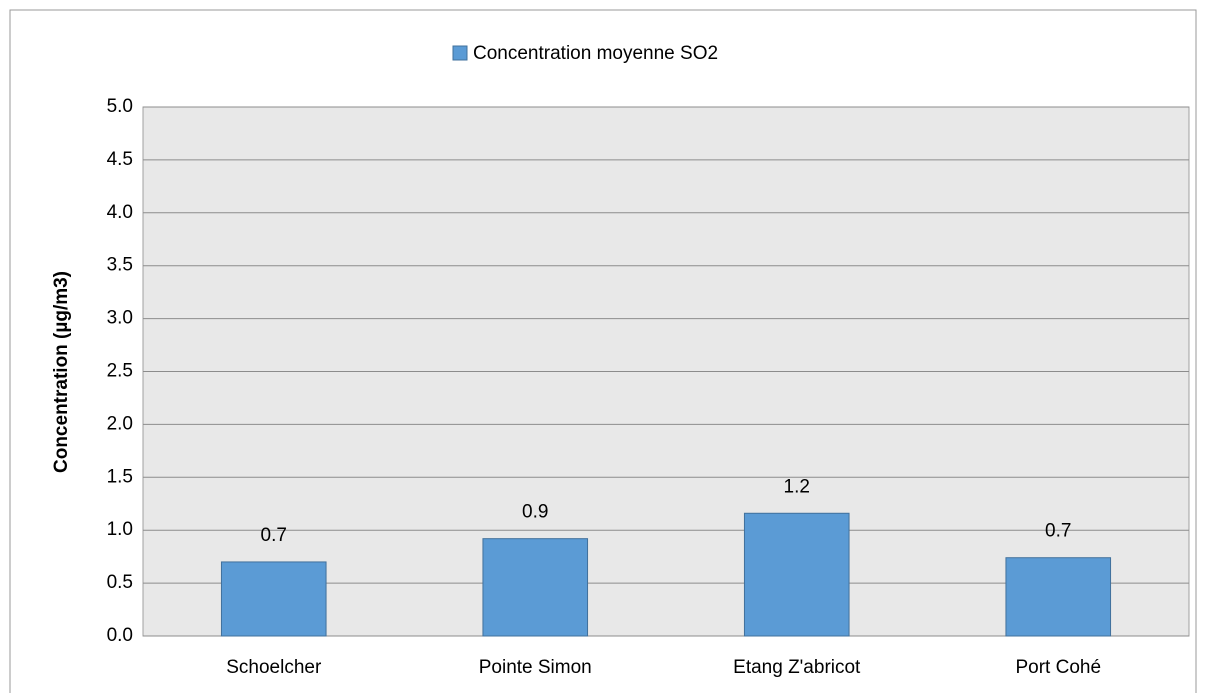 This screenshot has width=1205, height=693. Describe the element at coordinates (120, 159) in the screenshot. I see `y-tick-label: 4.5` at that location.